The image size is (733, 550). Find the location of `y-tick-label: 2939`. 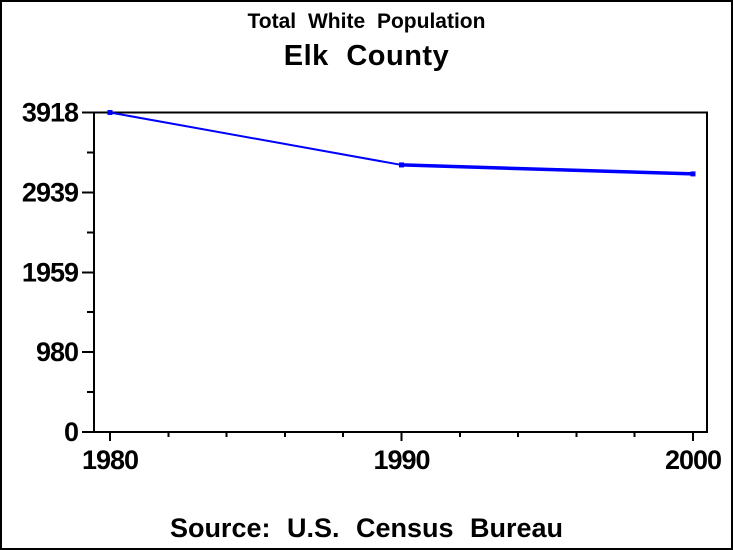

y-tick-label: 2939 is located at coordinates (50, 192).